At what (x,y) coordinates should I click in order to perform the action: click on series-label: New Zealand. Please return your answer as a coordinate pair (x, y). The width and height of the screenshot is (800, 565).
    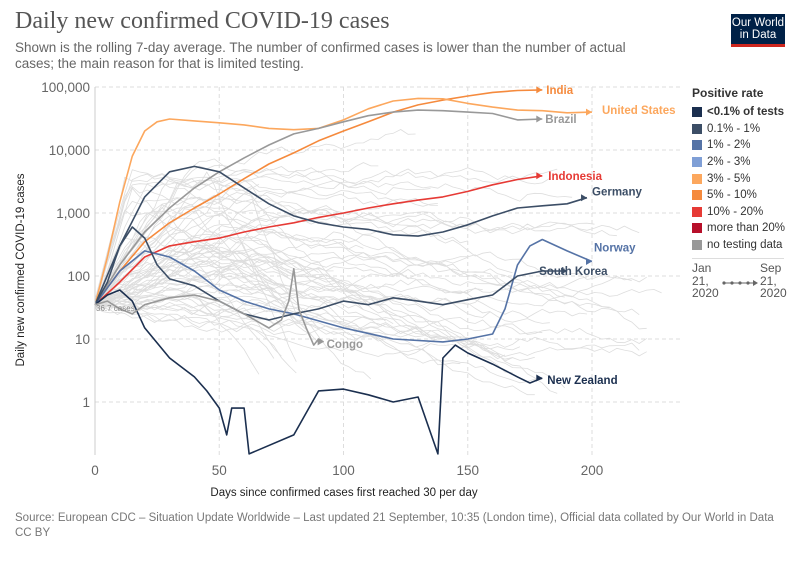
    Looking at the image, I should click on (582, 381).